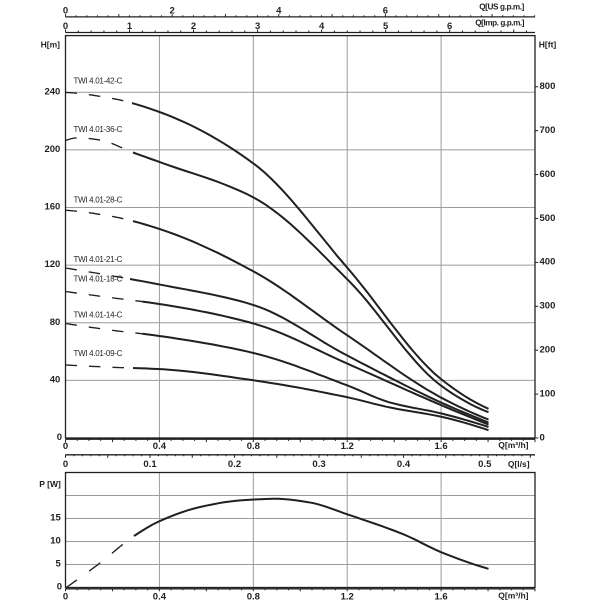 The image size is (600, 600). I want to click on svg-text: TWI 4.01-36-C, so click(98, 129).